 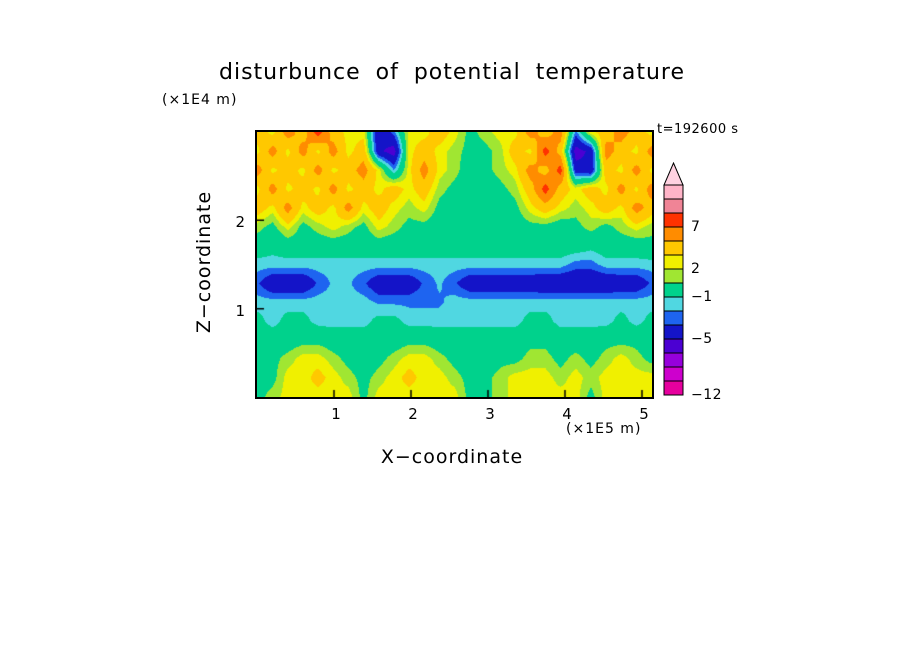 What do you see at coordinates (702, 297) in the screenshot?
I see `colorbar-tick-label: −1` at bounding box center [702, 297].